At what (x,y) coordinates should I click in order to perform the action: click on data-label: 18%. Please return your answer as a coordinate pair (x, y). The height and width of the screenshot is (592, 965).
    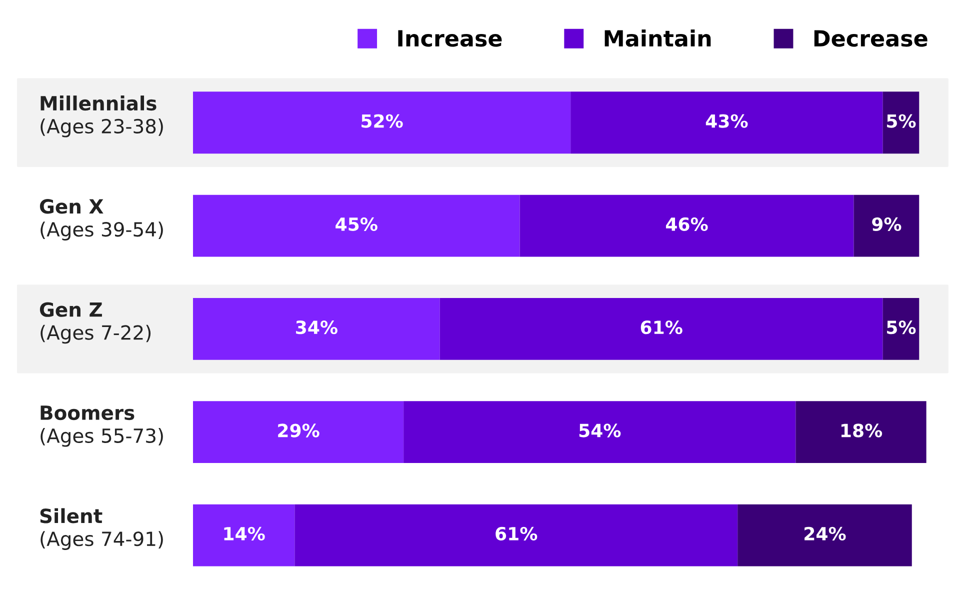
    Looking at the image, I should click on (861, 431).